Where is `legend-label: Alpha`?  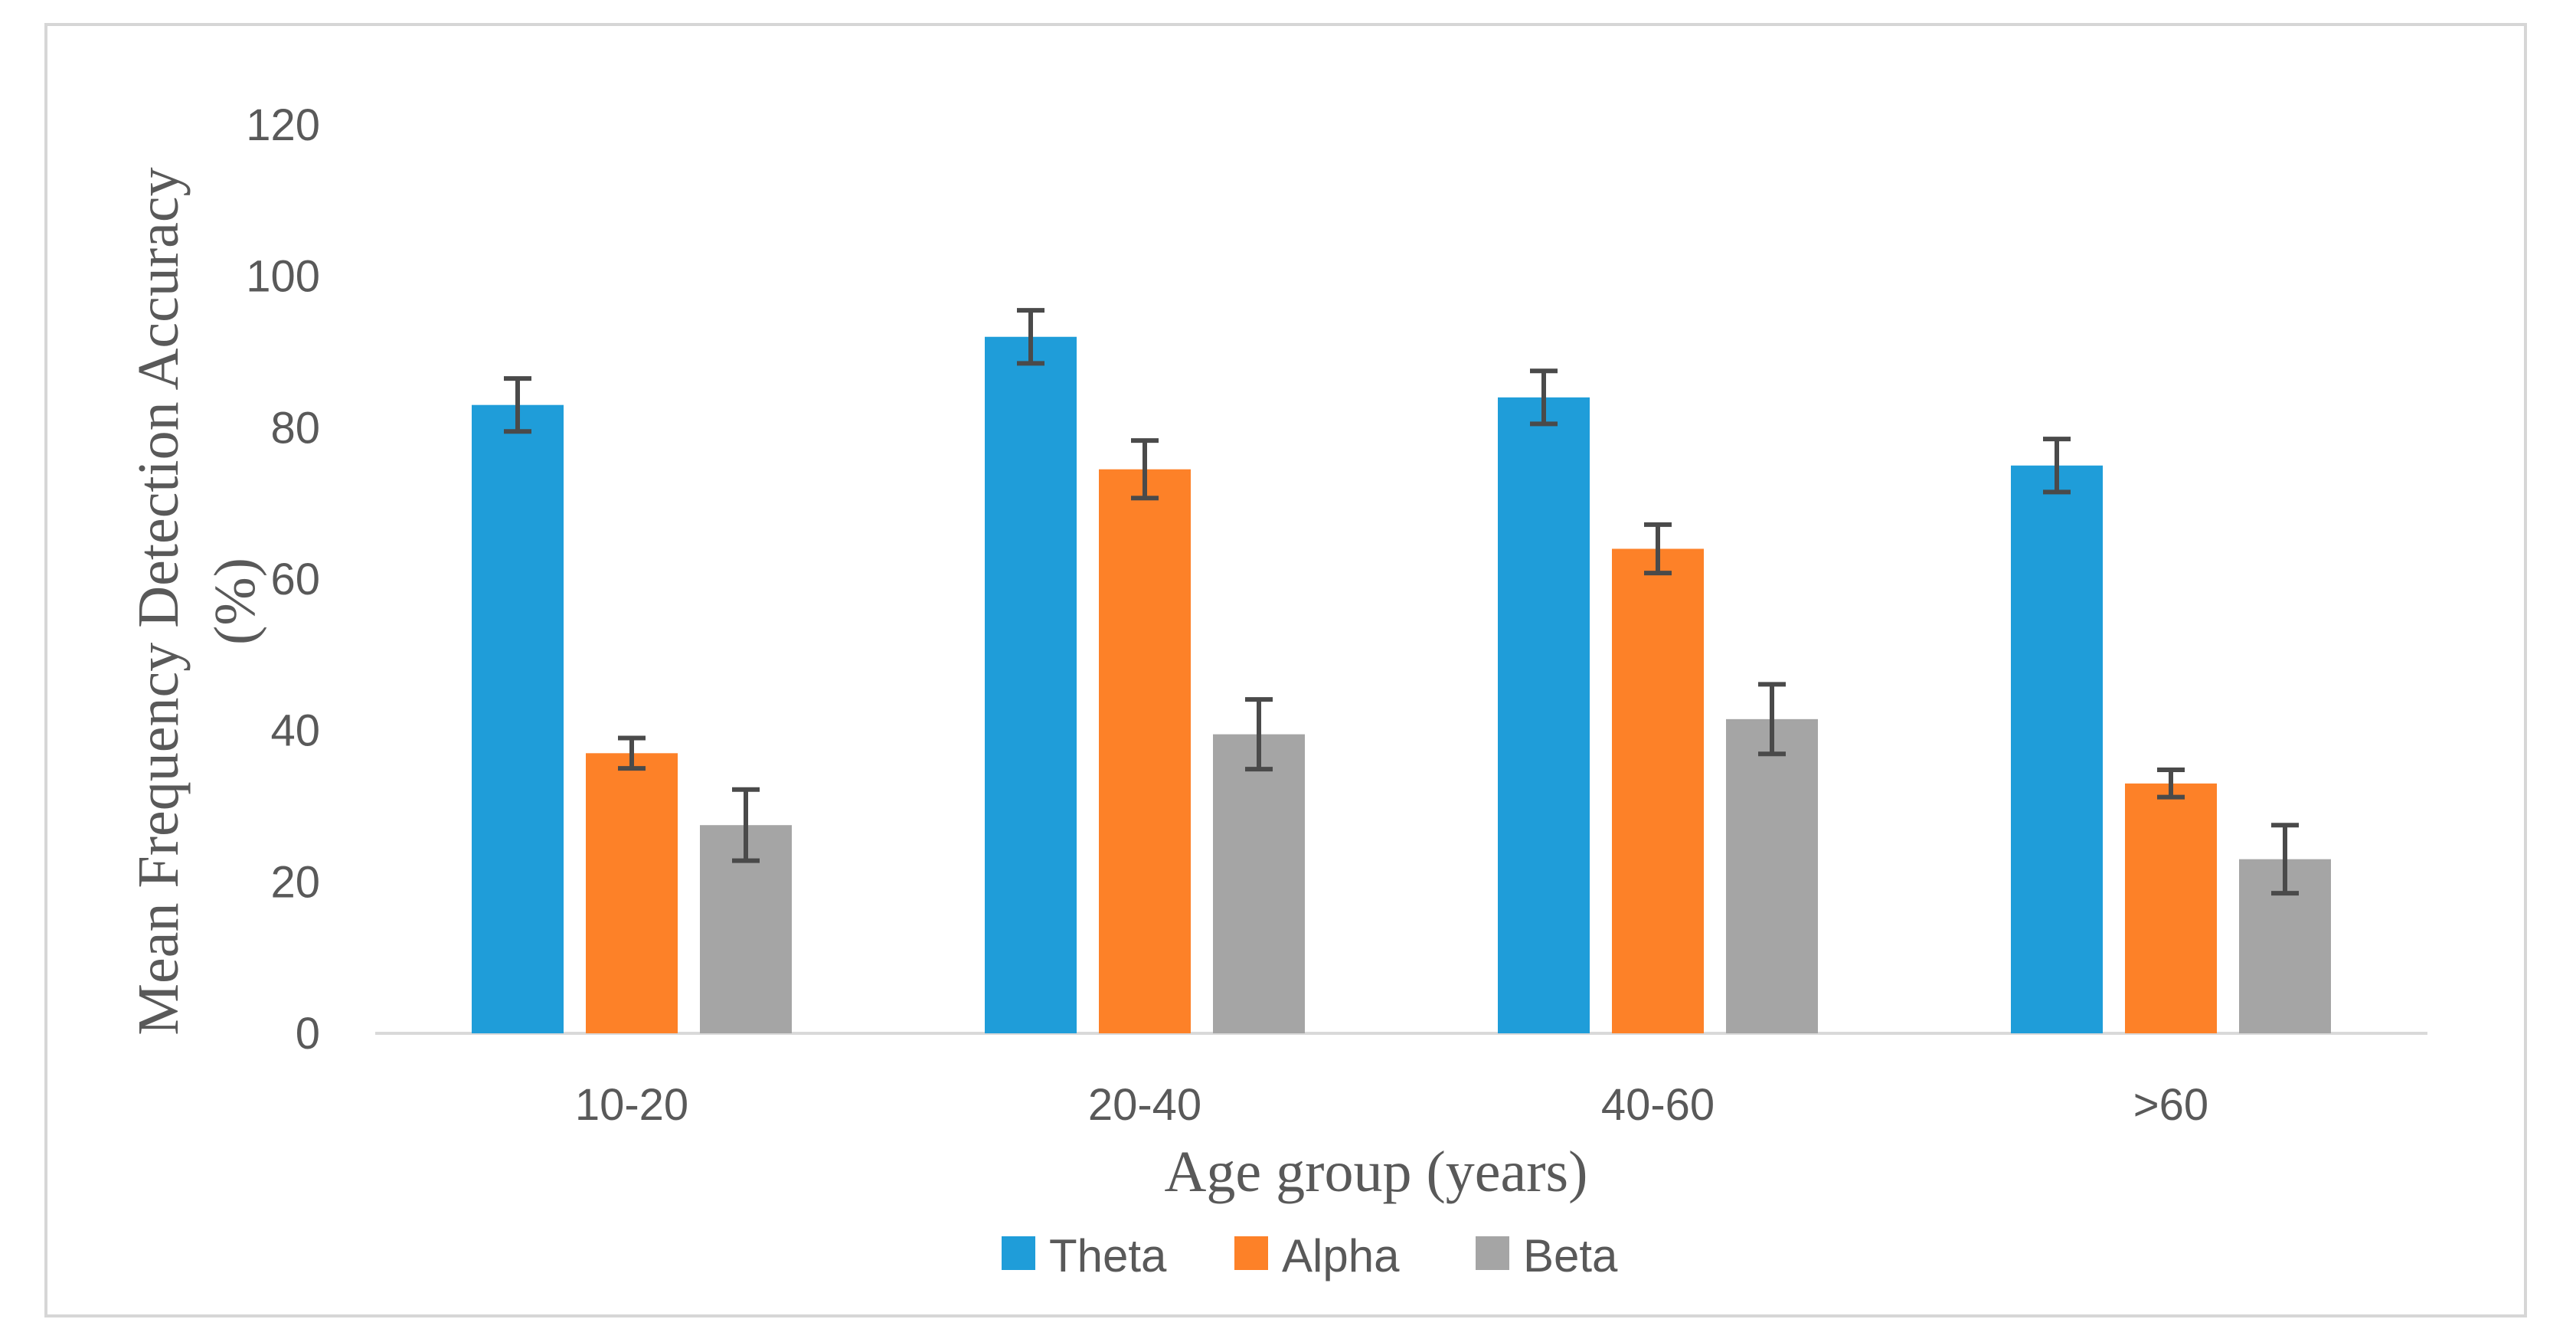 legend-label: Alpha is located at coordinates (1341, 1255).